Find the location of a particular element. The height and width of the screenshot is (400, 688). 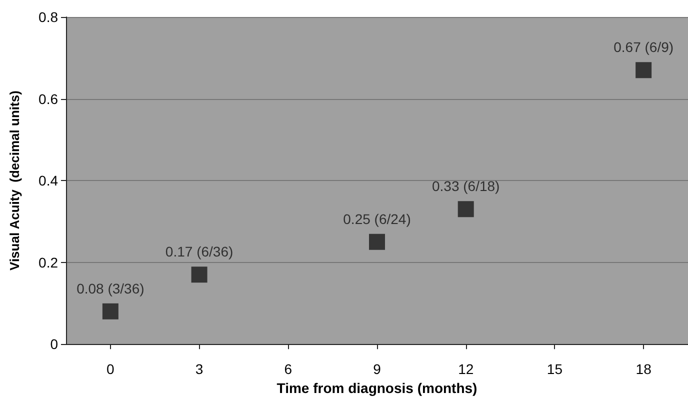

x-tick-label: 0 is located at coordinates (110, 369).